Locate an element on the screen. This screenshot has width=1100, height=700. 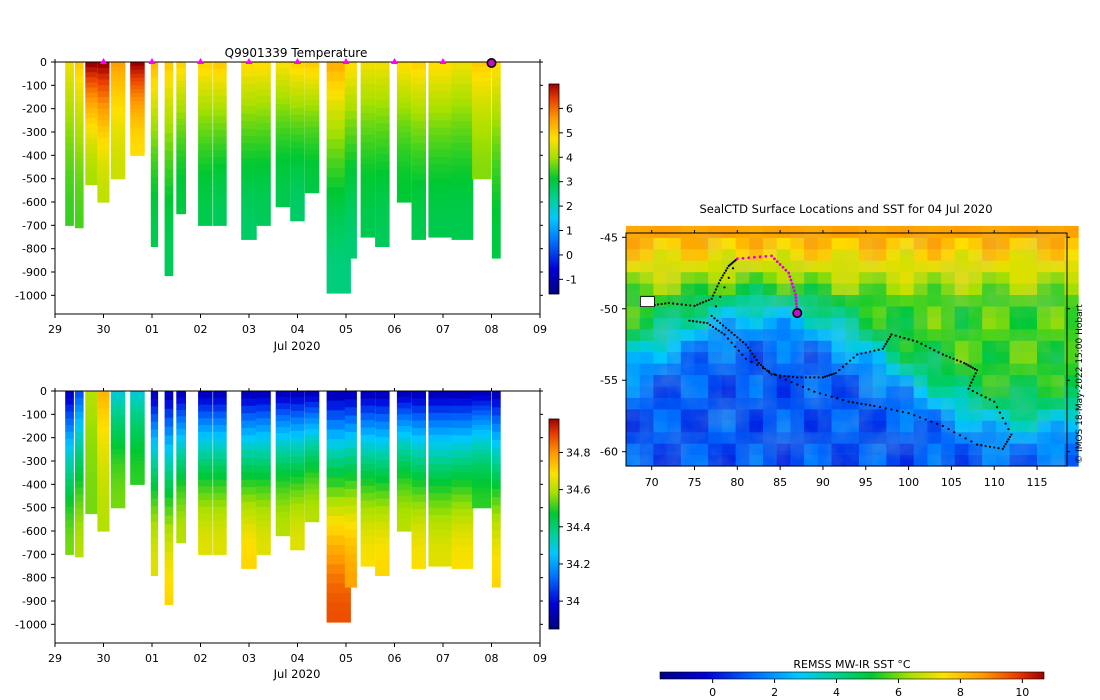
latest-position-marker is located at coordinates (797, 313).